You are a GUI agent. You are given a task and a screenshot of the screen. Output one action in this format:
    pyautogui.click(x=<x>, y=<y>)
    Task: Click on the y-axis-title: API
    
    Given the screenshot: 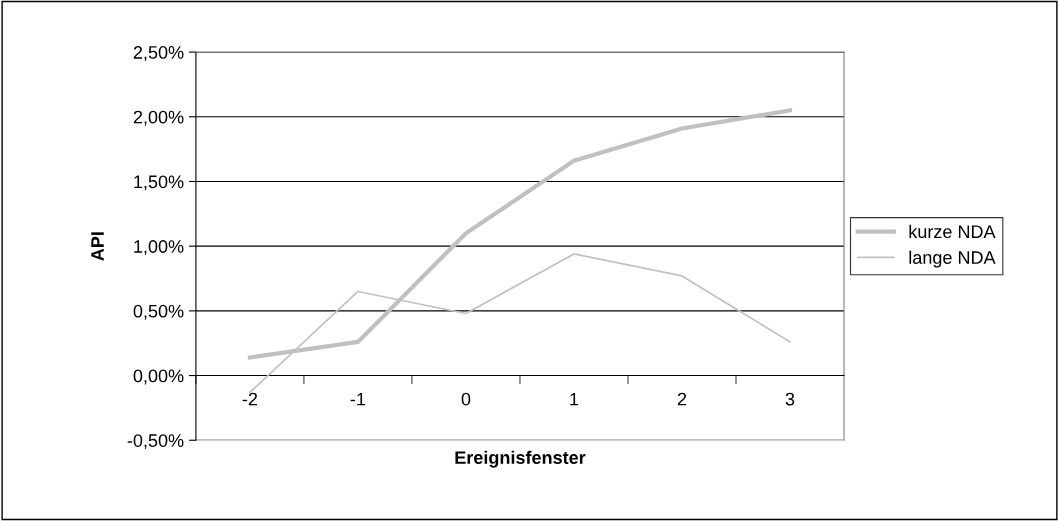 What is the action you would take?
    pyautogui.click(x=97, y=246)
    